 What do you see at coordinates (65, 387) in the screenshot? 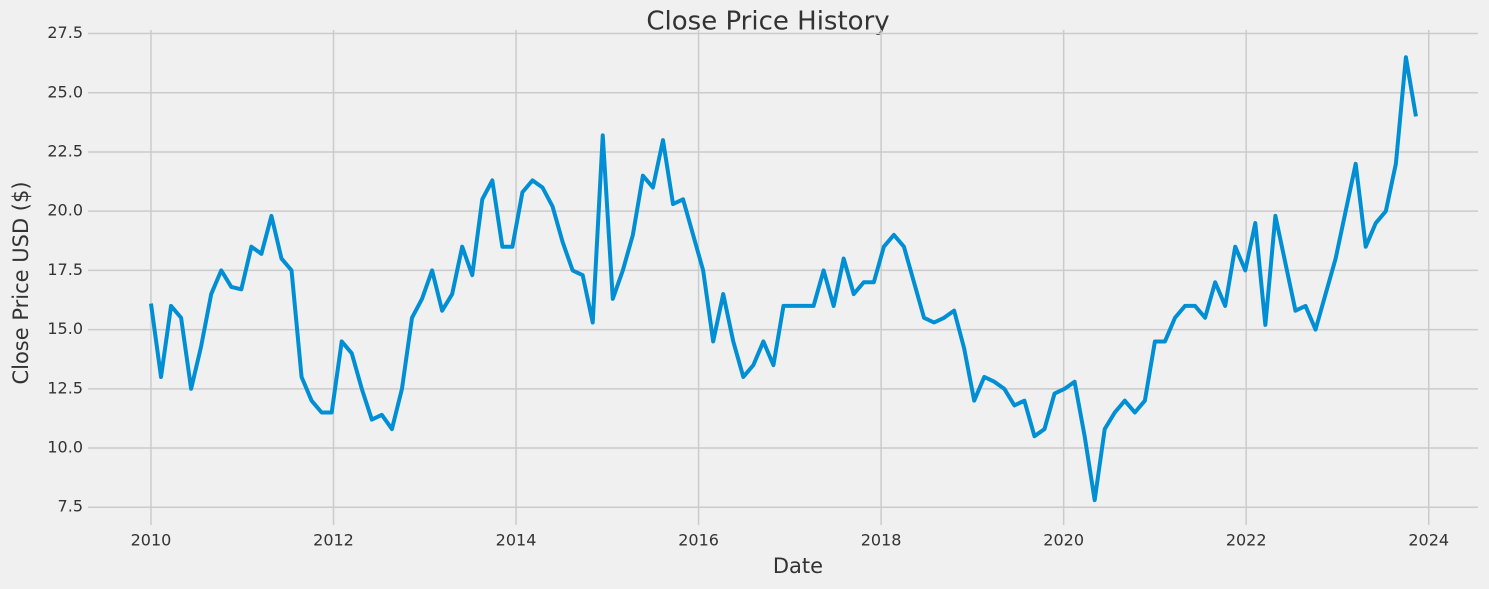
I see `y-tick-label: 12.5` at bounding box center [65, 387].